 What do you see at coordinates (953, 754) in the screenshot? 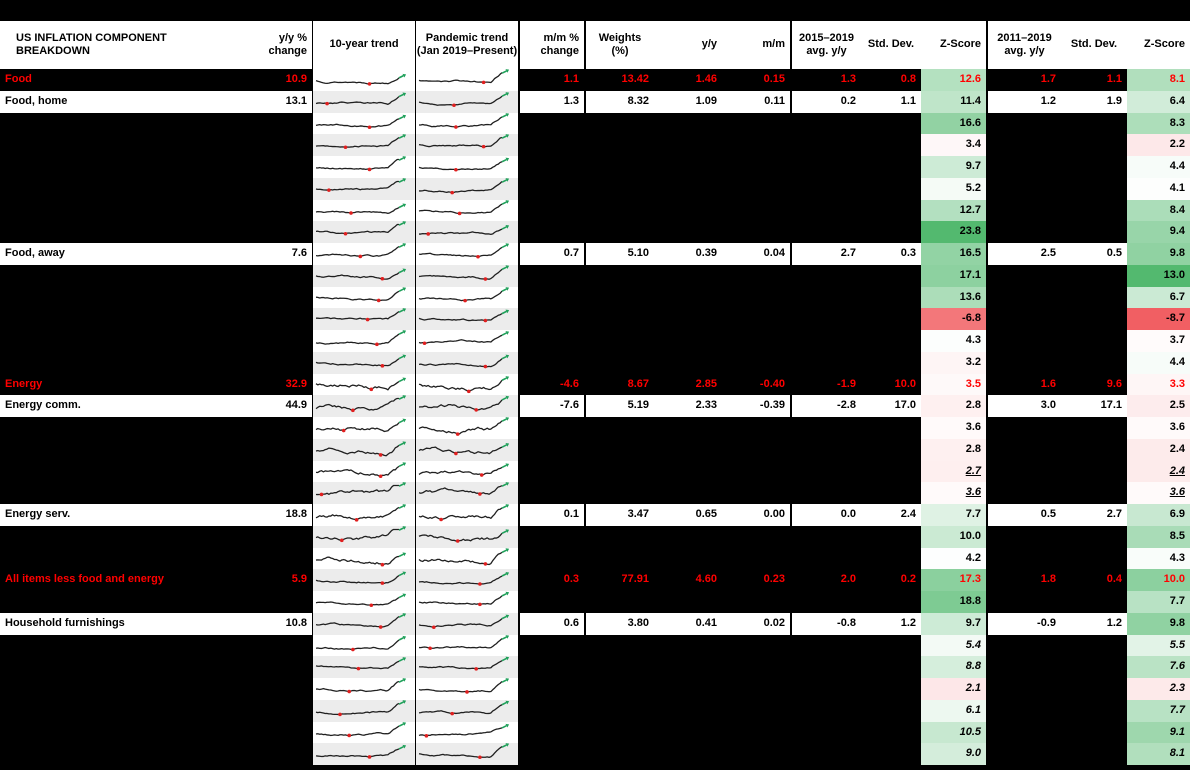
I see `z-score-1-cell: 9.0` at bounding box center [953, 754].